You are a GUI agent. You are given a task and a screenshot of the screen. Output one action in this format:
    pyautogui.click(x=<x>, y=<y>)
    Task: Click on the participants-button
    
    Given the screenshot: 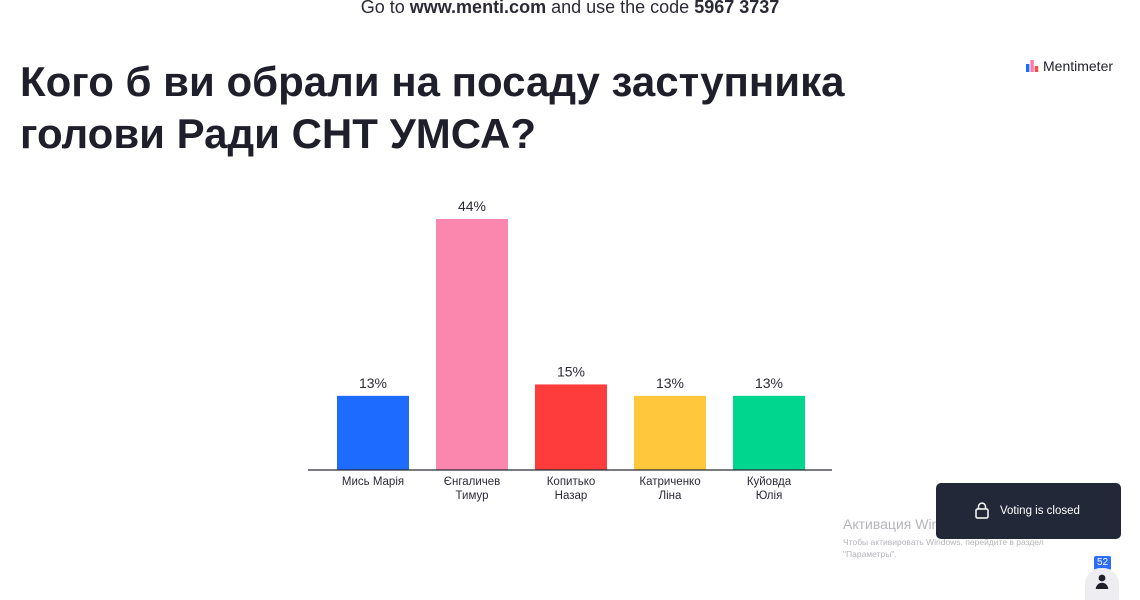 What is the action you would take?
    pyautogui.click(x=1102, y=584)
    